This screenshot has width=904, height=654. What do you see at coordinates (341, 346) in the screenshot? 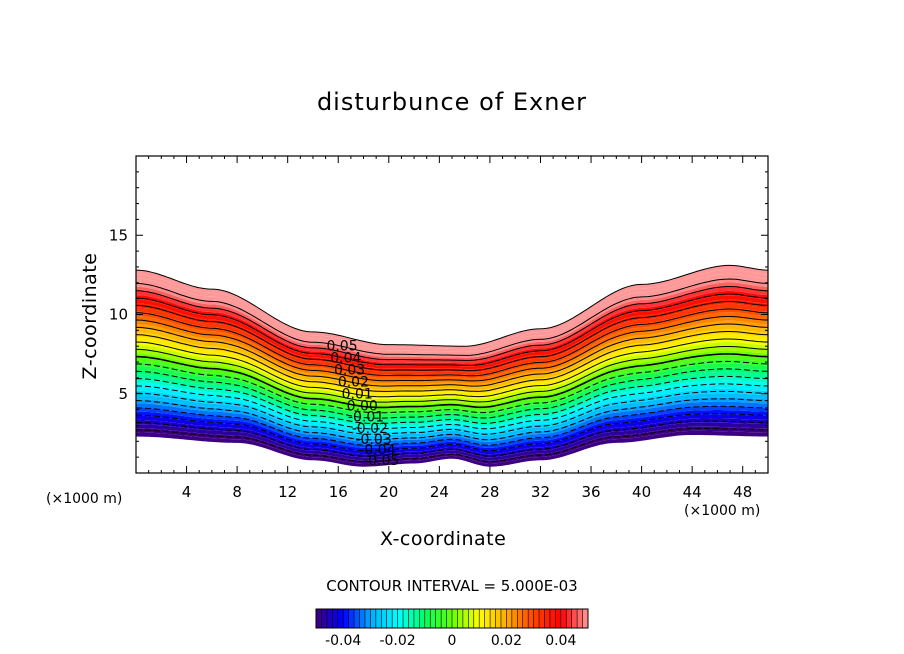
I see `contour-label: 0.05` at bounding box center [341, 346].